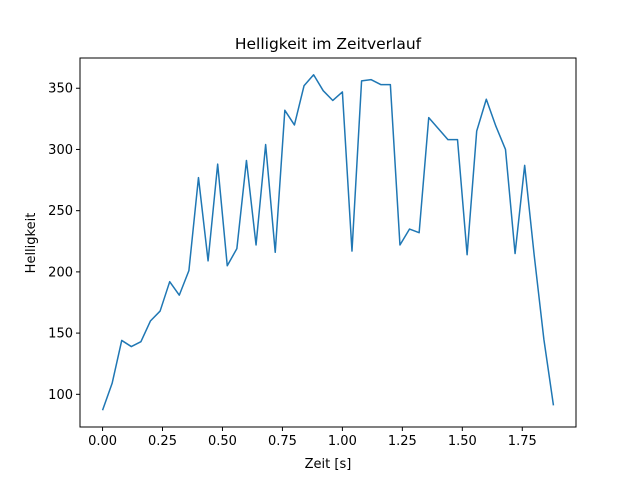 This screenshot has width=640, height=480. What do you see at coordinates (162, 441) in the screenshot?
I see `x-tick-label: 0.25` at bounding box center [162, 441].